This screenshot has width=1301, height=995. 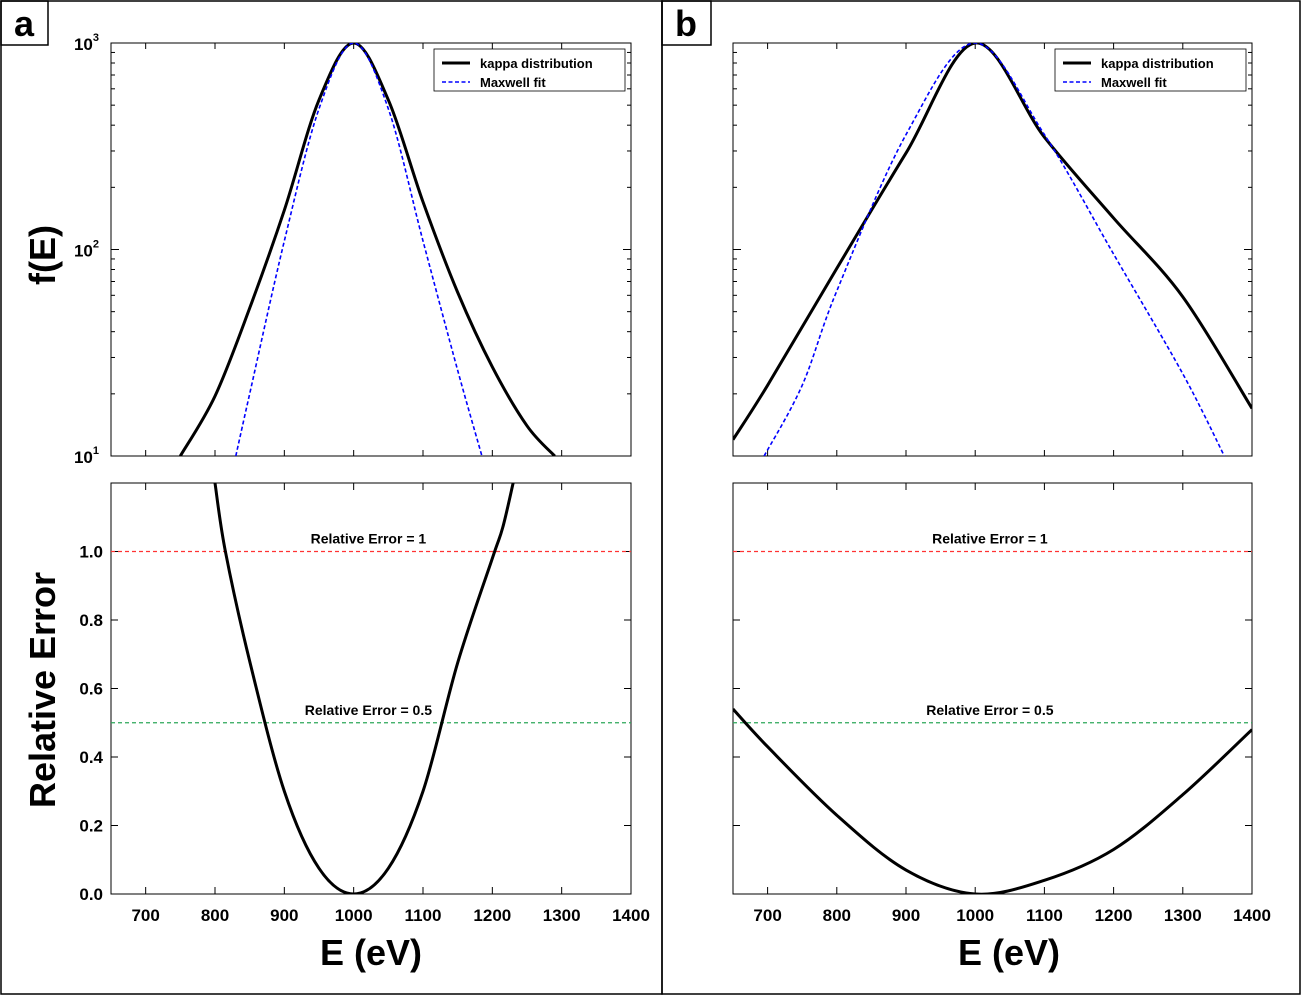 What do you see at coordinates (975, 915) in the screenshot?
I see `panel-b-bottom-x-tick-label: 1000` at bounding box center [975, 915].